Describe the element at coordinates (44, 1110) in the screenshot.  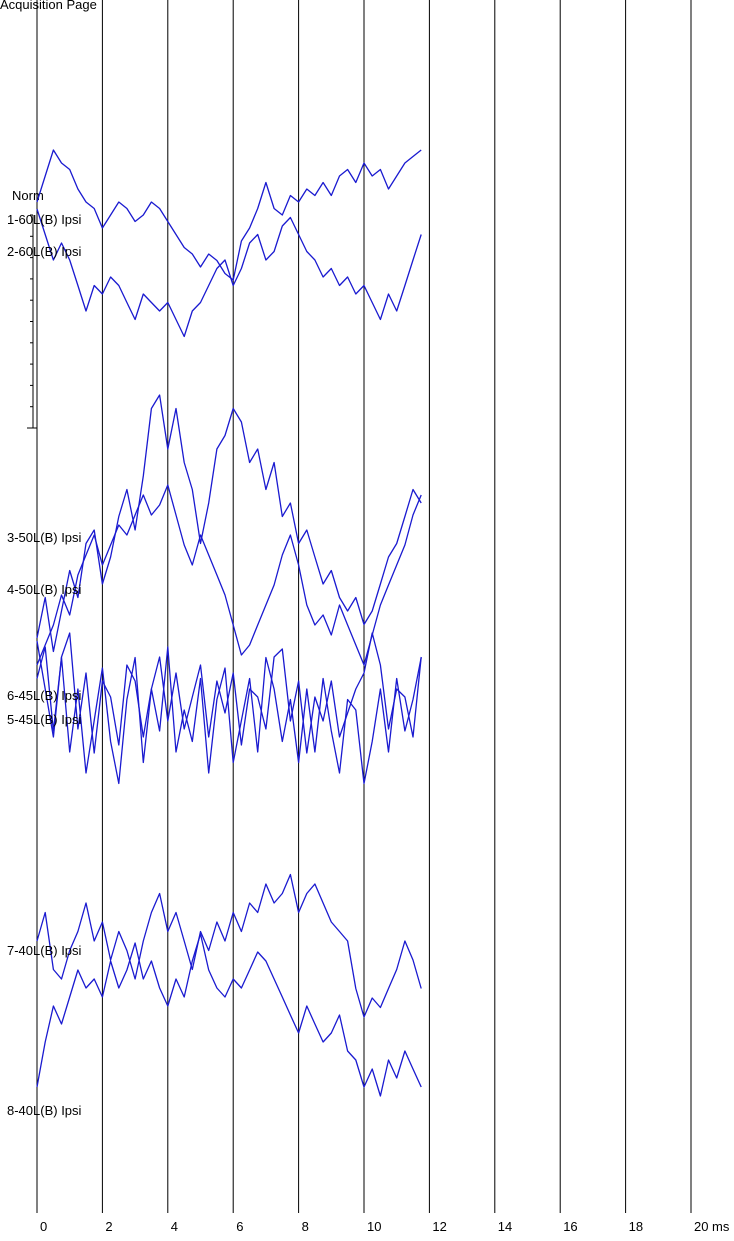
I see `trace-label-8: 8-40L(B) Ipsi` at that location.